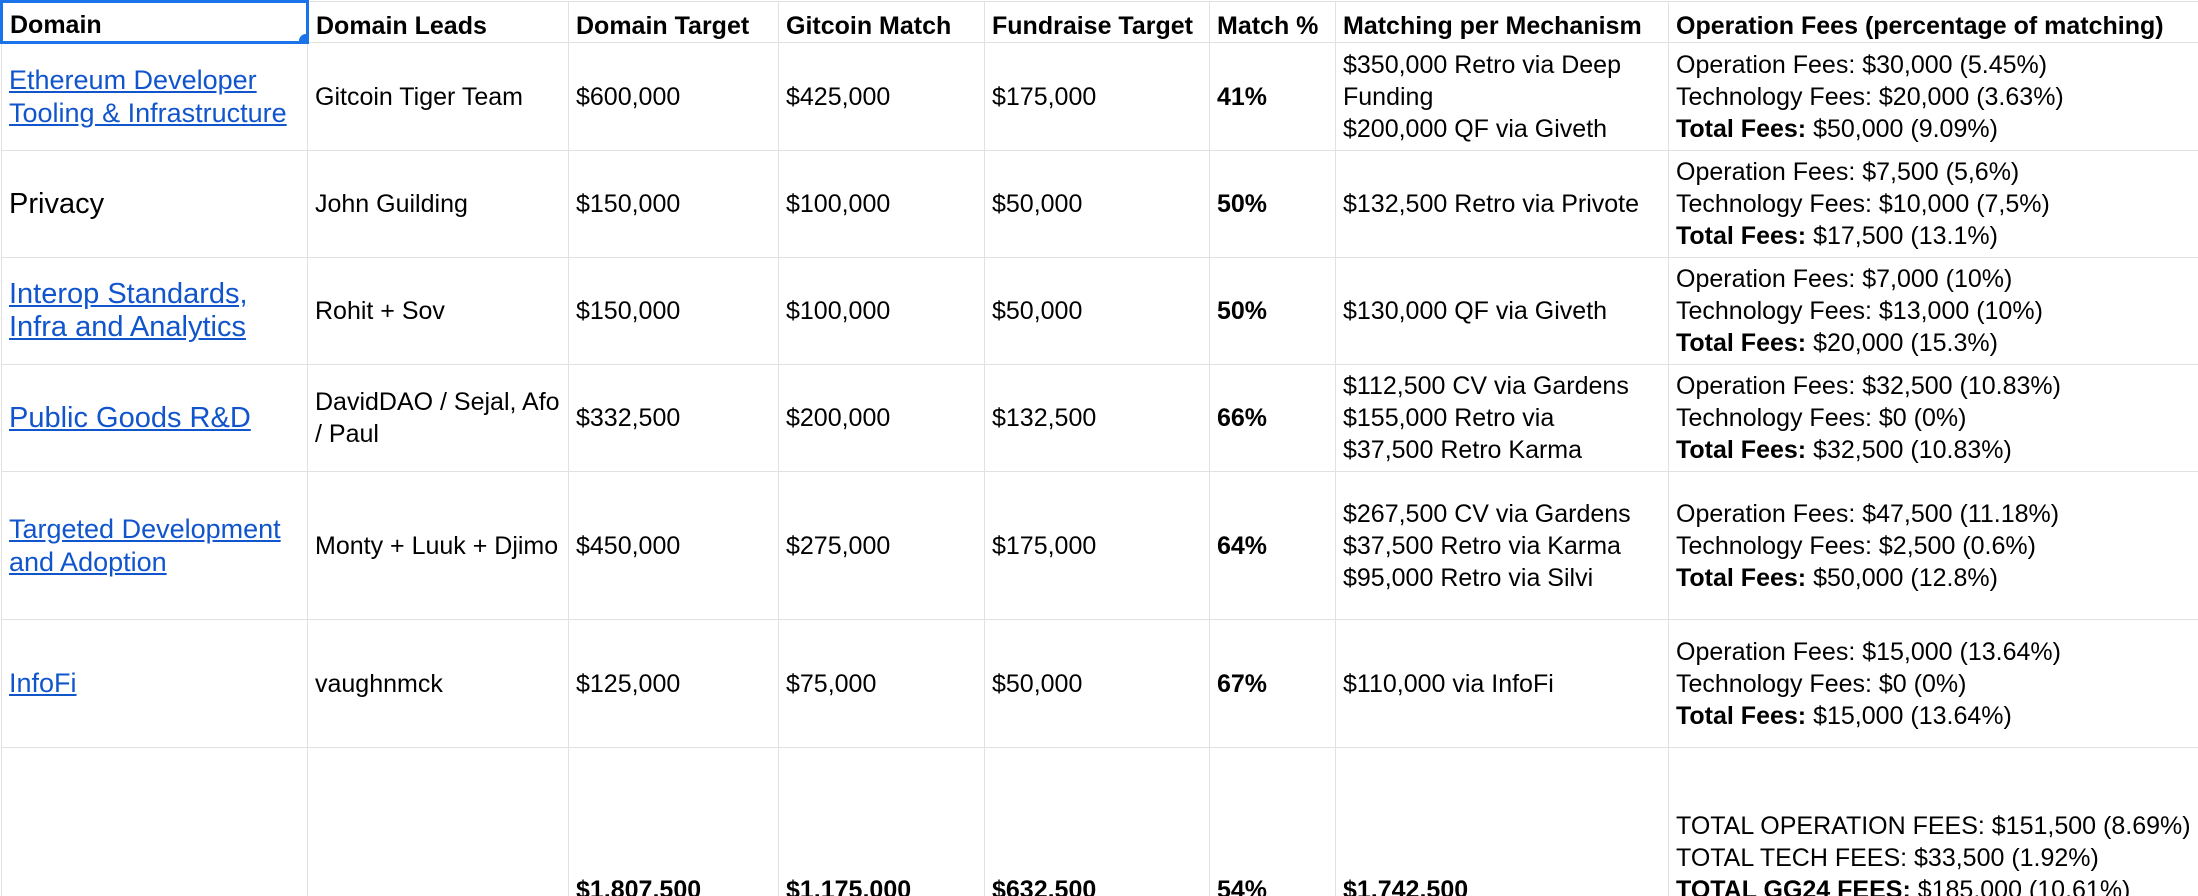 Image resolution: width=2198 pixels, height=896 pixels. I want to click on total-fees-value: $32,500 (10.83%), so click(1909, 450).